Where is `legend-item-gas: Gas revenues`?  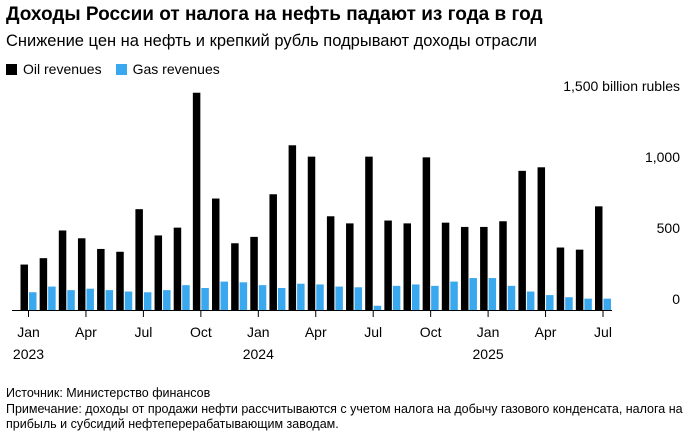 legend-item-gas: Gas revenues is located at coordinates (167, 69).